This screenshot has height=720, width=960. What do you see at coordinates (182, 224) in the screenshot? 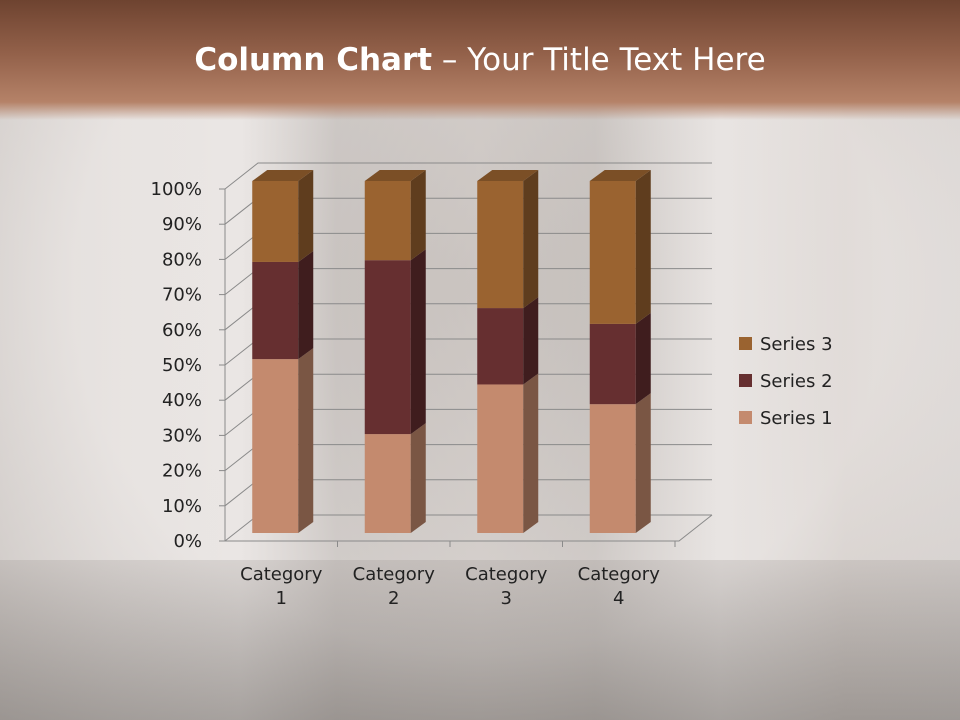
I see `y-tick-label: 90%` at bounding box center [182, 224].